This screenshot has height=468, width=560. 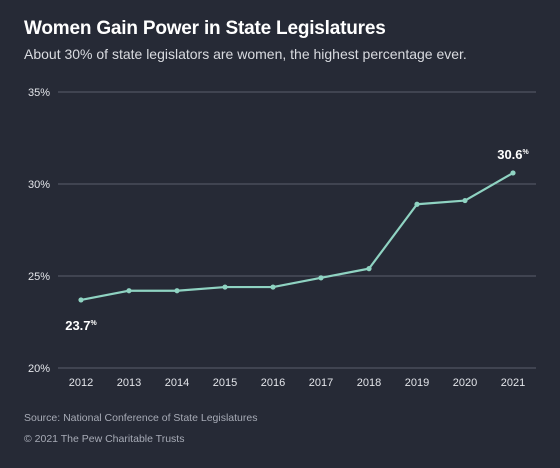 What do you see at coordinates (81, 383) in the screenshot?
I see `x-tick-label: 2012` at bounding box center [81, 383].